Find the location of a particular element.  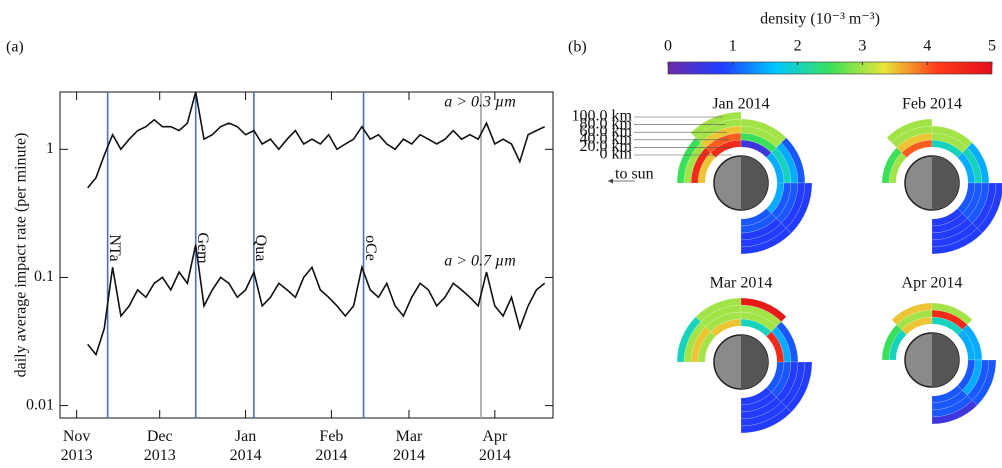

colorbar-tick-label: 4 is located at coordinates (927, 46).